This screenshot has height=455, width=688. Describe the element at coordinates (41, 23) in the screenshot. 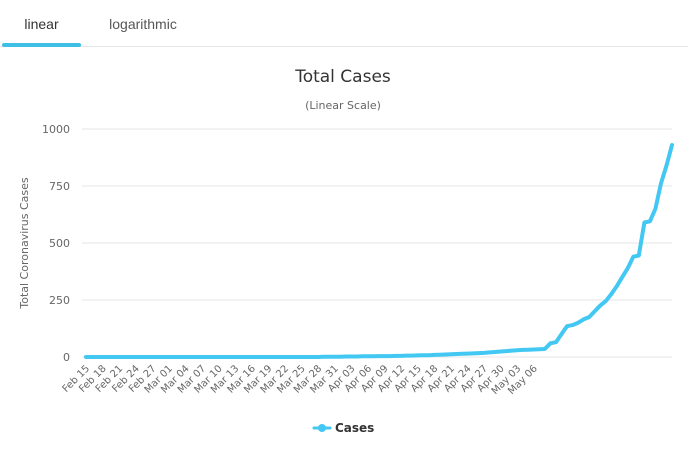

I see `tab-linear: linear` at that location.